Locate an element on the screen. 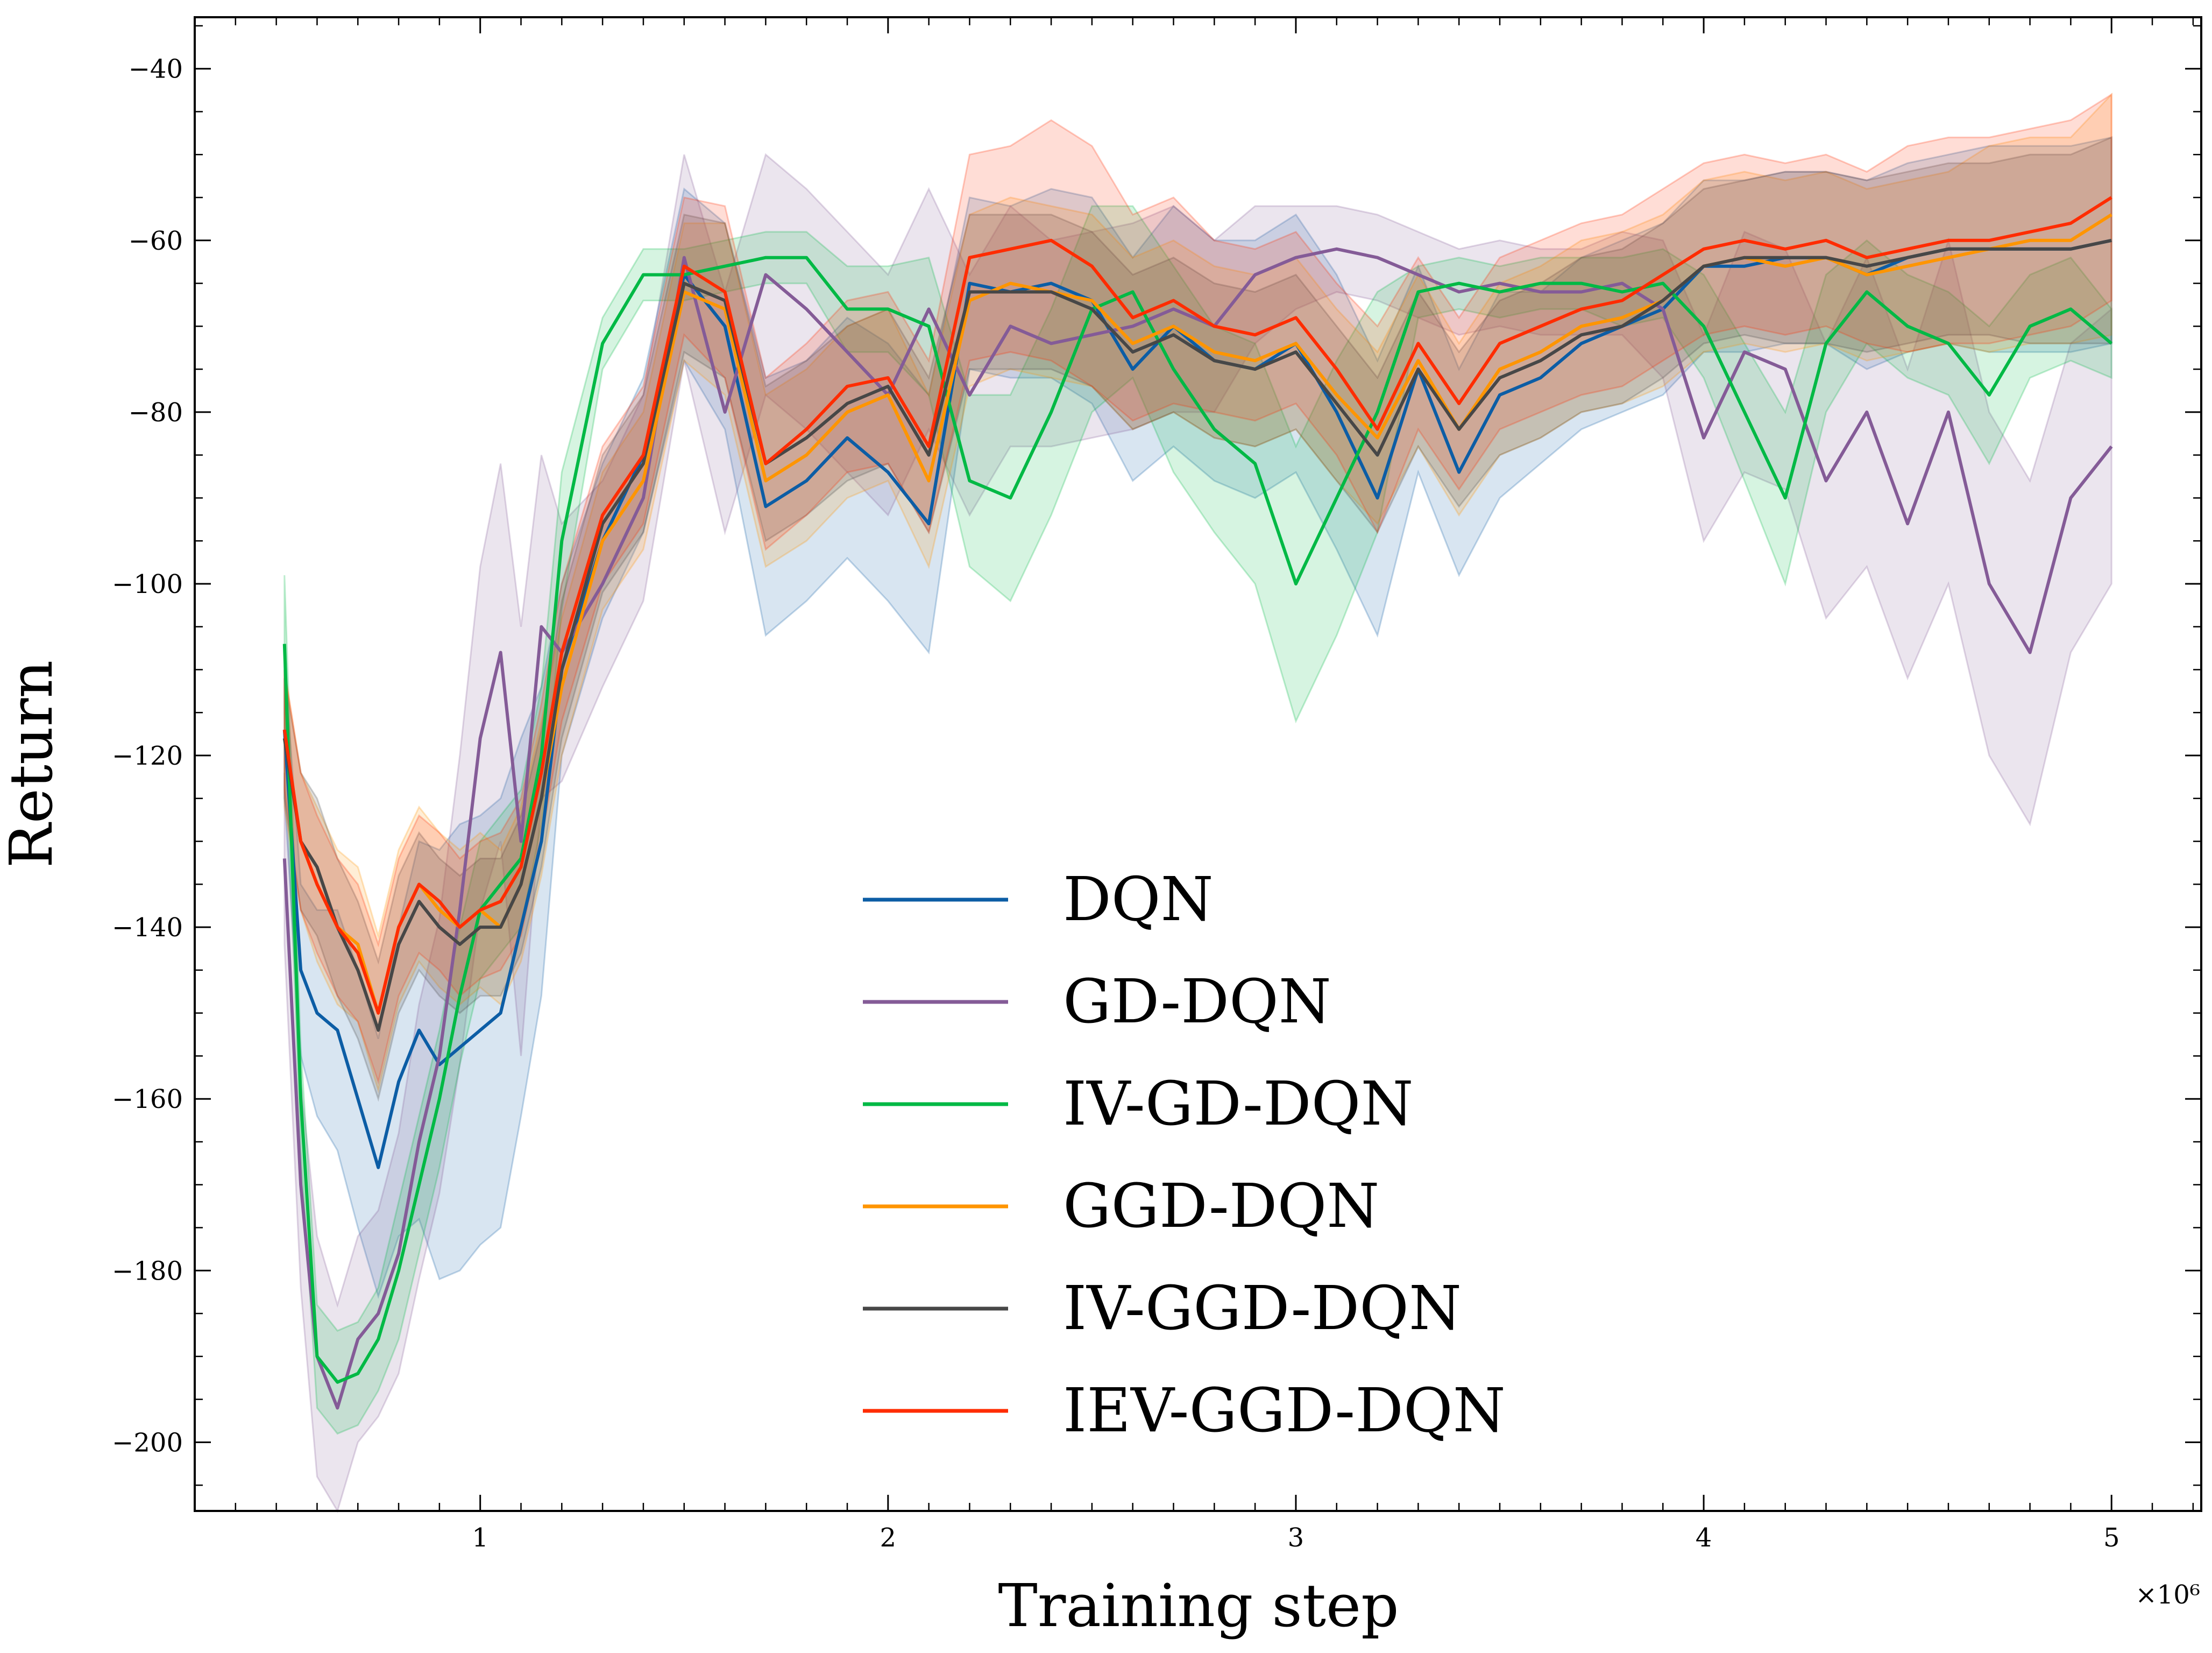 This screenshot has height=1653, width=2212. x-tick-label: 4 is located at coordinates (1704, 1538).